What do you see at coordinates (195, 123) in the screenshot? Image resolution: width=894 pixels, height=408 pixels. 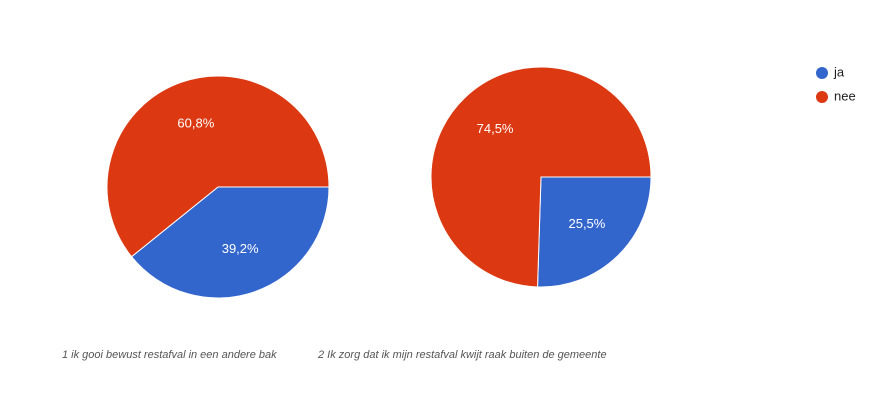 I see `slice-label: 60,8%` at bounding box center [195, 123].